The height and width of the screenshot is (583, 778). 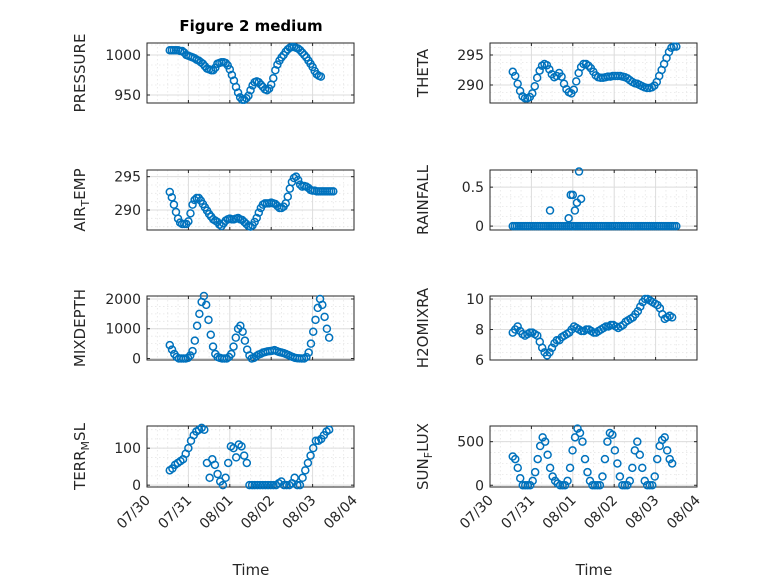 What do you see at coordinates (556, 73) in the screenshot?
I see `subplot-2: 290 295 THETA` at bounding box center [556, 73].